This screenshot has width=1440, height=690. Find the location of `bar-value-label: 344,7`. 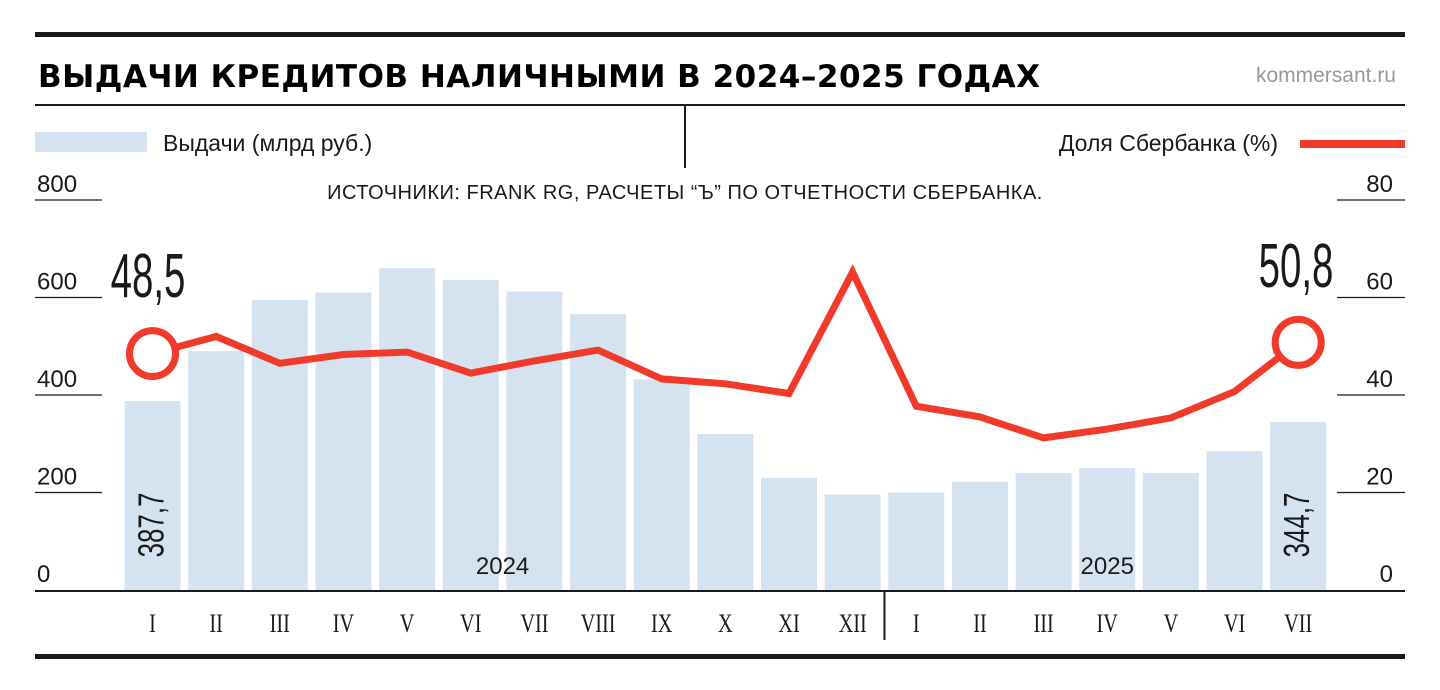

bar-value-label: 344,7 is located at coordinates (1297, 525).